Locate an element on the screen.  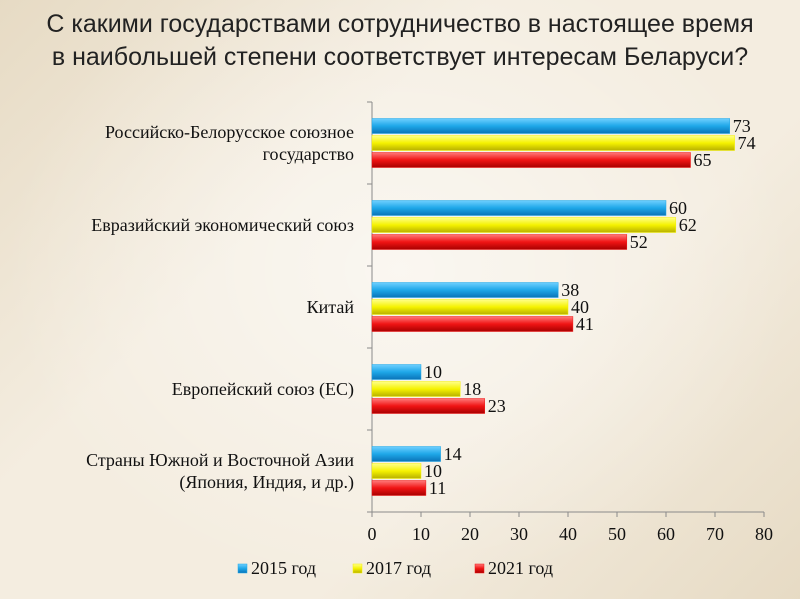
x-tick-label: 50 is located at coordinates (617, 534).